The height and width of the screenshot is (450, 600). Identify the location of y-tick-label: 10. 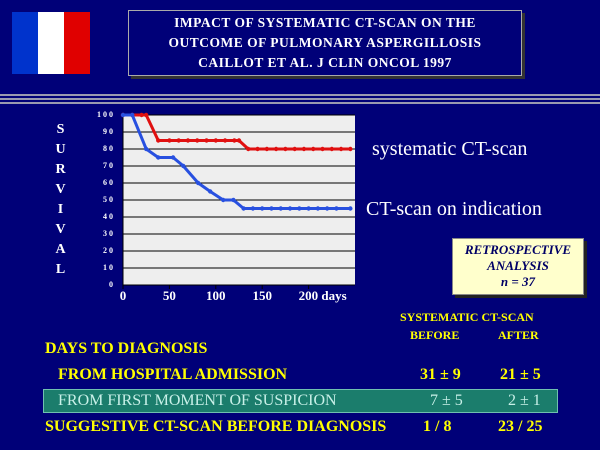
(109, 267).